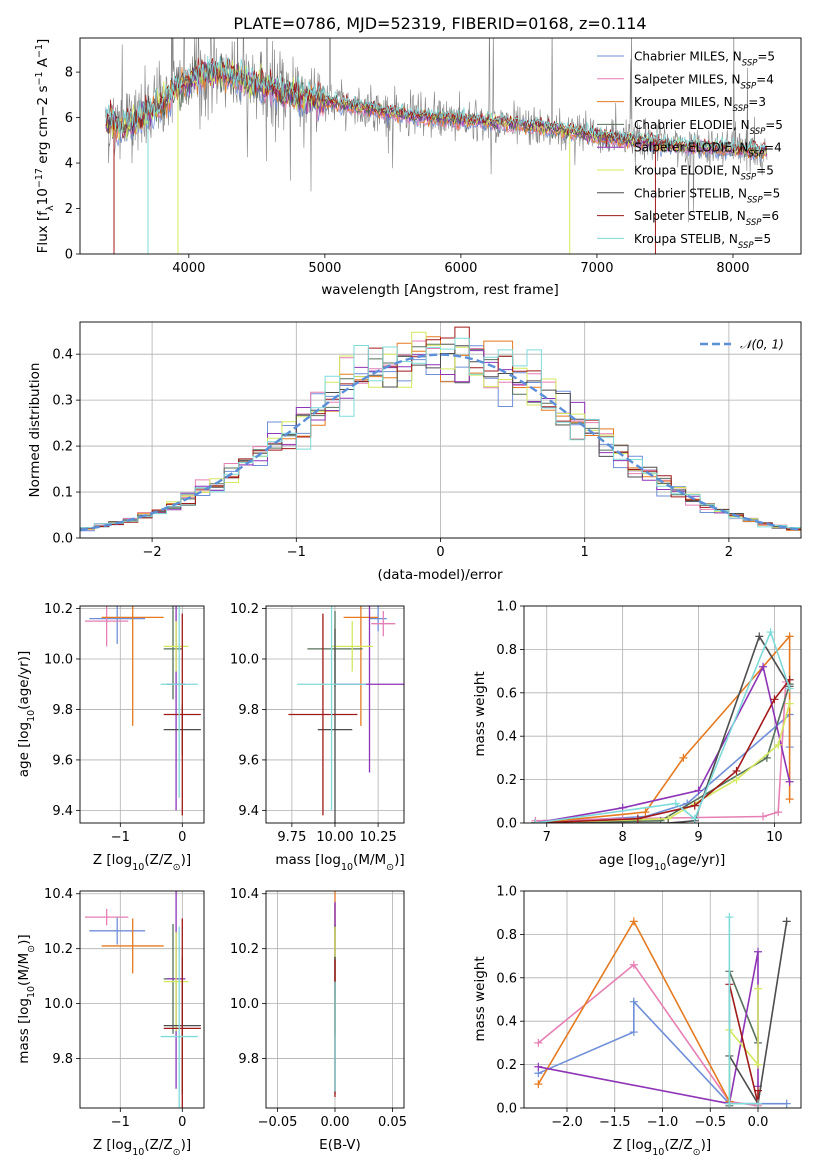  I want to click on mass_vs_ebv-axes: −0.05 0.00 0.05 9.8 10.0 10.2 10.4, so click(318, 1008).